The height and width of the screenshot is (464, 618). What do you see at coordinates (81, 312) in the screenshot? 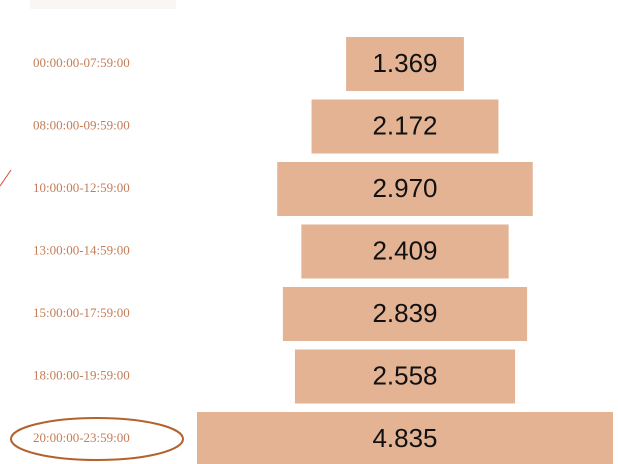
I see `category-label: 15:00:00-17:59:00` at bounding box center [81, 312].